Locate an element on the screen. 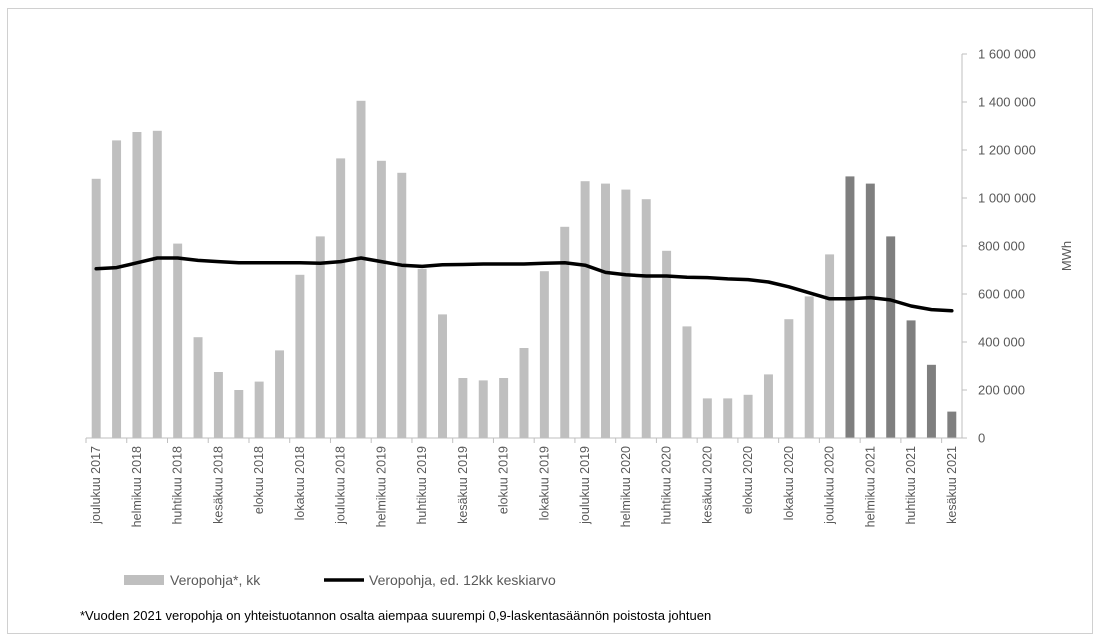 The height and width of the screenshot is (643, 1100). bar-joulukuu-2020 is located at coordinates (830, 346).